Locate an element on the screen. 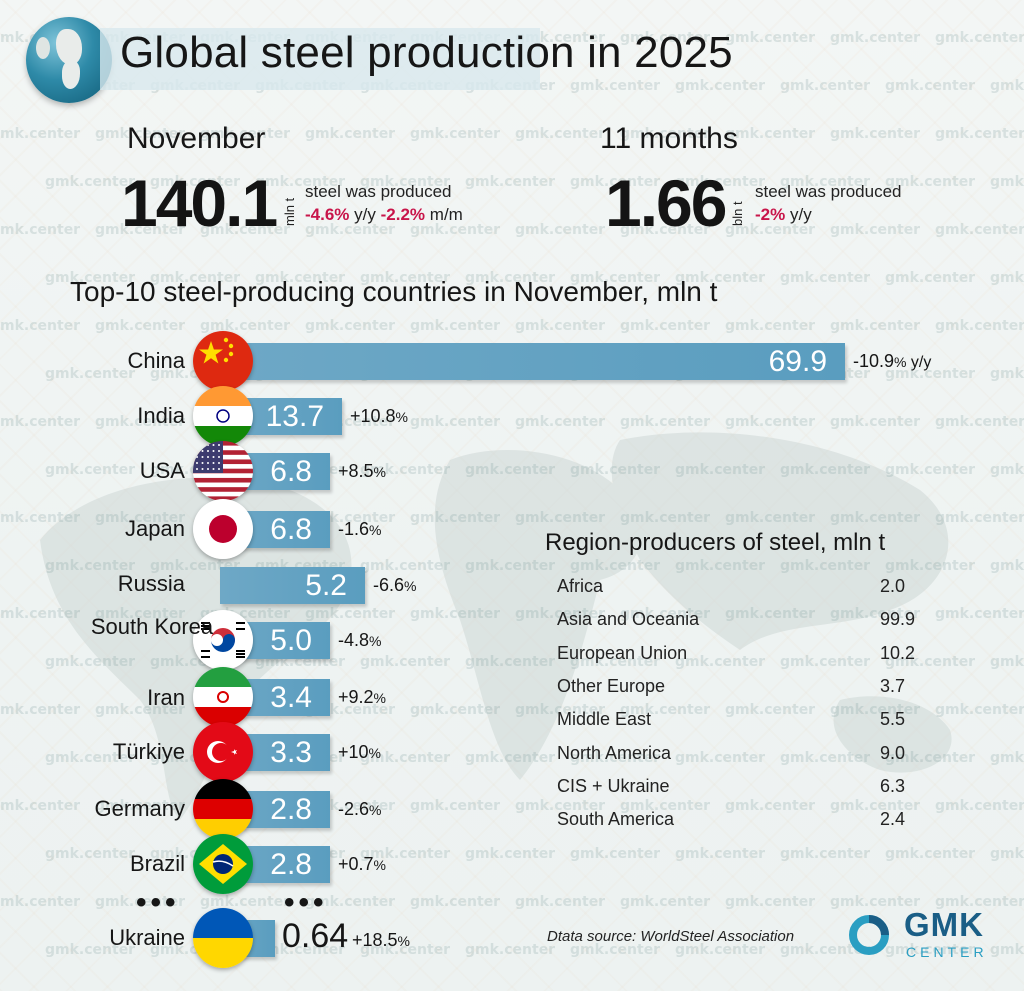 The height and width of the screenshot is (991, 1024). country-label: Iran is located at coordinates (166, 697).